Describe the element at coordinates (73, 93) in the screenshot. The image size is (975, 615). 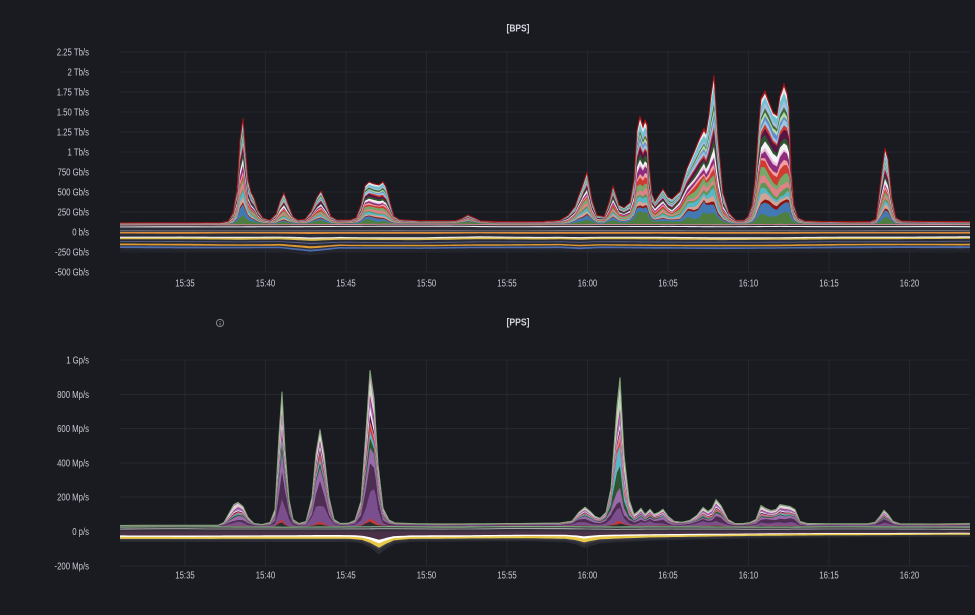
I see `svg-text: 1.75 Tb/s` at that location.